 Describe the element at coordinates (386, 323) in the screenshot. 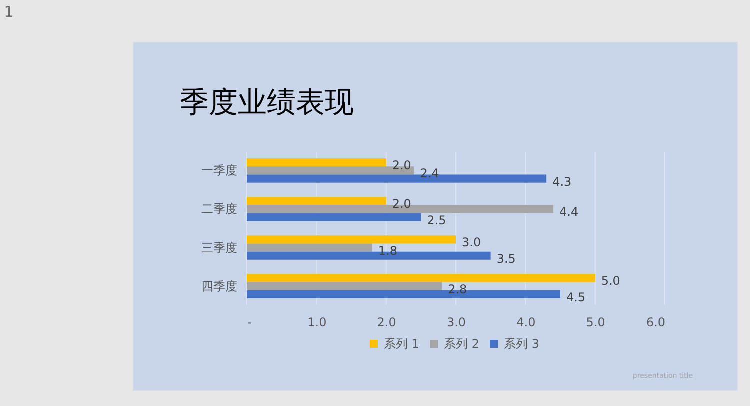

I see `x-tick-label: 2.0` at that location.